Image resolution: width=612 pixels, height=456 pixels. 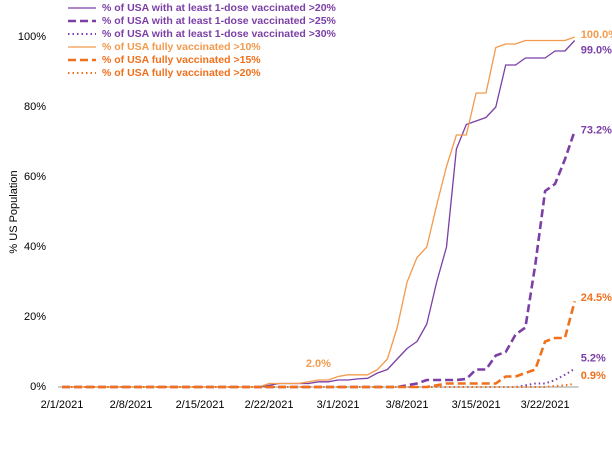 What do you see at coordinates (338, 405) in the screenshot?
I see `x-tick-label: 3/1/2021` at bounding box center [338, 405].